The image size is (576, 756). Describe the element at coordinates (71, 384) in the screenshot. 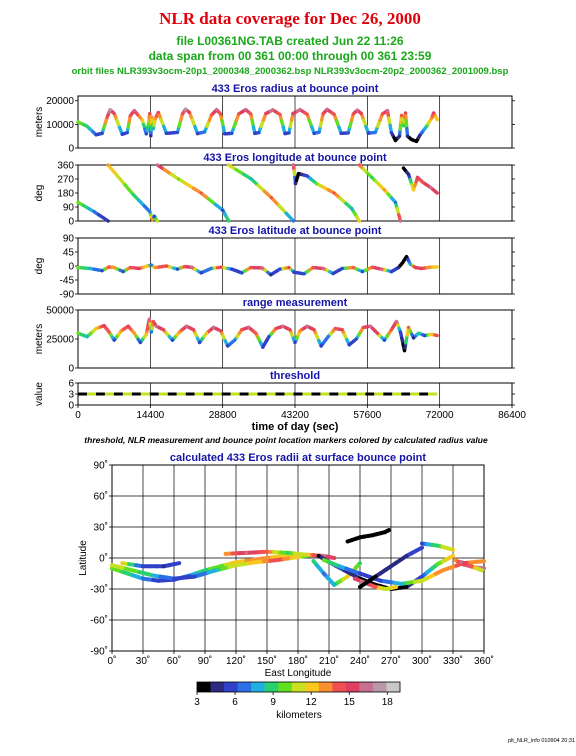

I see `y-tick-label: 6` at that location.